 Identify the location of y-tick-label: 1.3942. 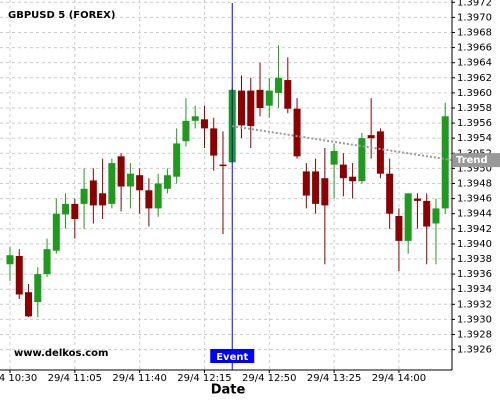
(474, 229).